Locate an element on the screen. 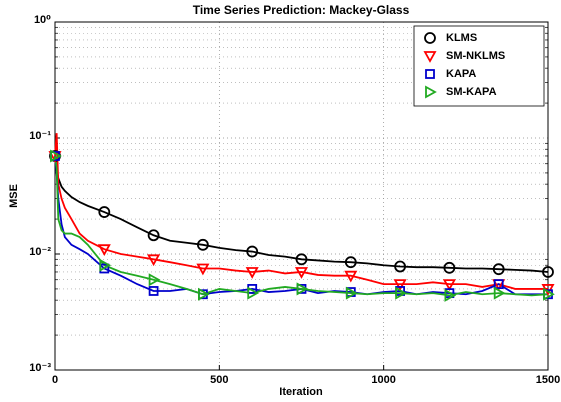  y-tick-label: 10⁻³ is located at coordinates (40, 368).